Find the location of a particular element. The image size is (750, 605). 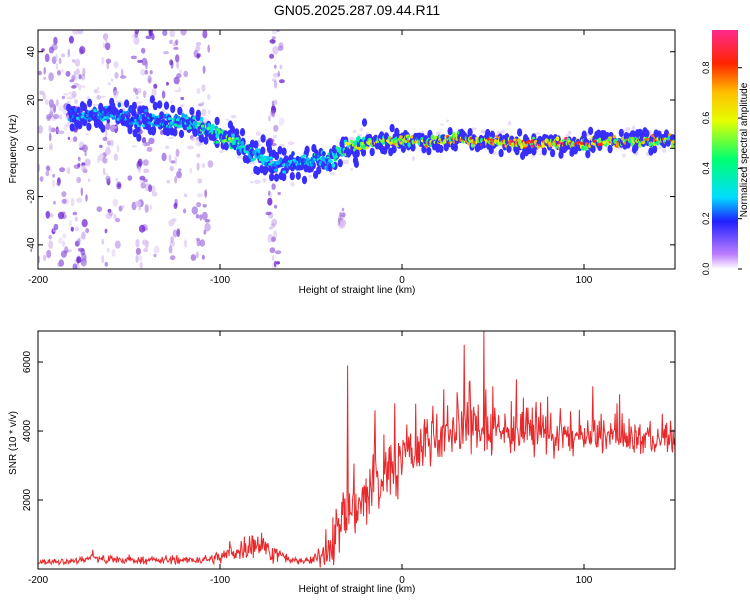

snr-x-tick-label: -100 is located at coordinates (220, 580).